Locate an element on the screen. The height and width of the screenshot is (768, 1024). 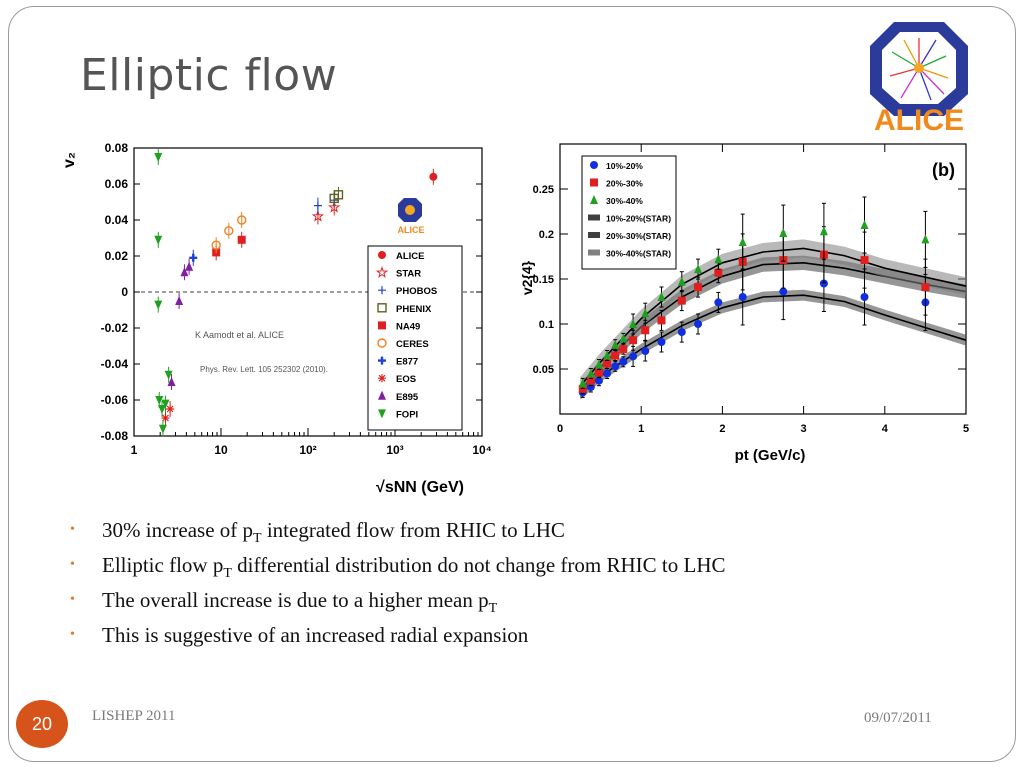
right-chart-legend-label: 20%-30%(STAR) is located at coordinates (638, 236).